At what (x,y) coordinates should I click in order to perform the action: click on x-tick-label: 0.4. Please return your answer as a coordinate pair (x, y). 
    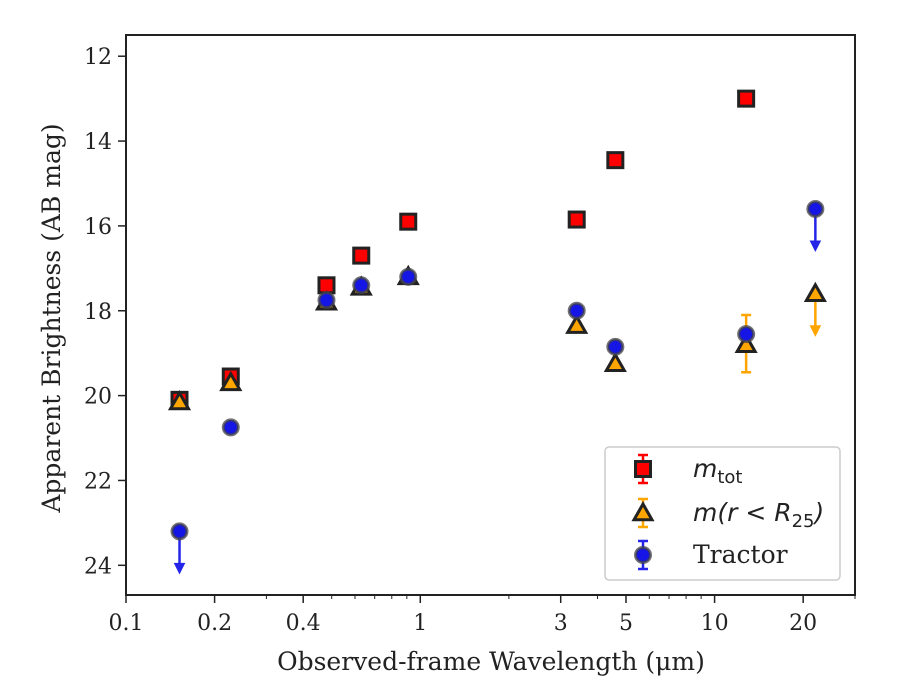
    Looking at the image, I should click on (303, 623).